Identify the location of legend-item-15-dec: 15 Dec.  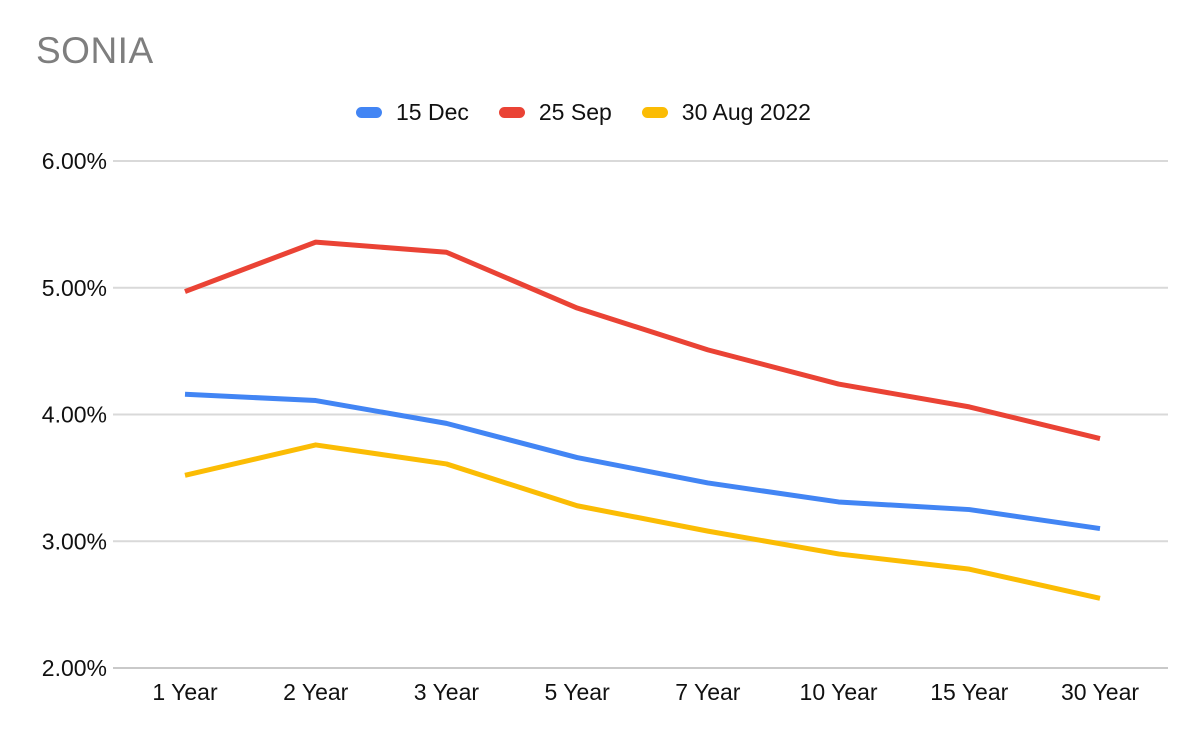
(412, 112).